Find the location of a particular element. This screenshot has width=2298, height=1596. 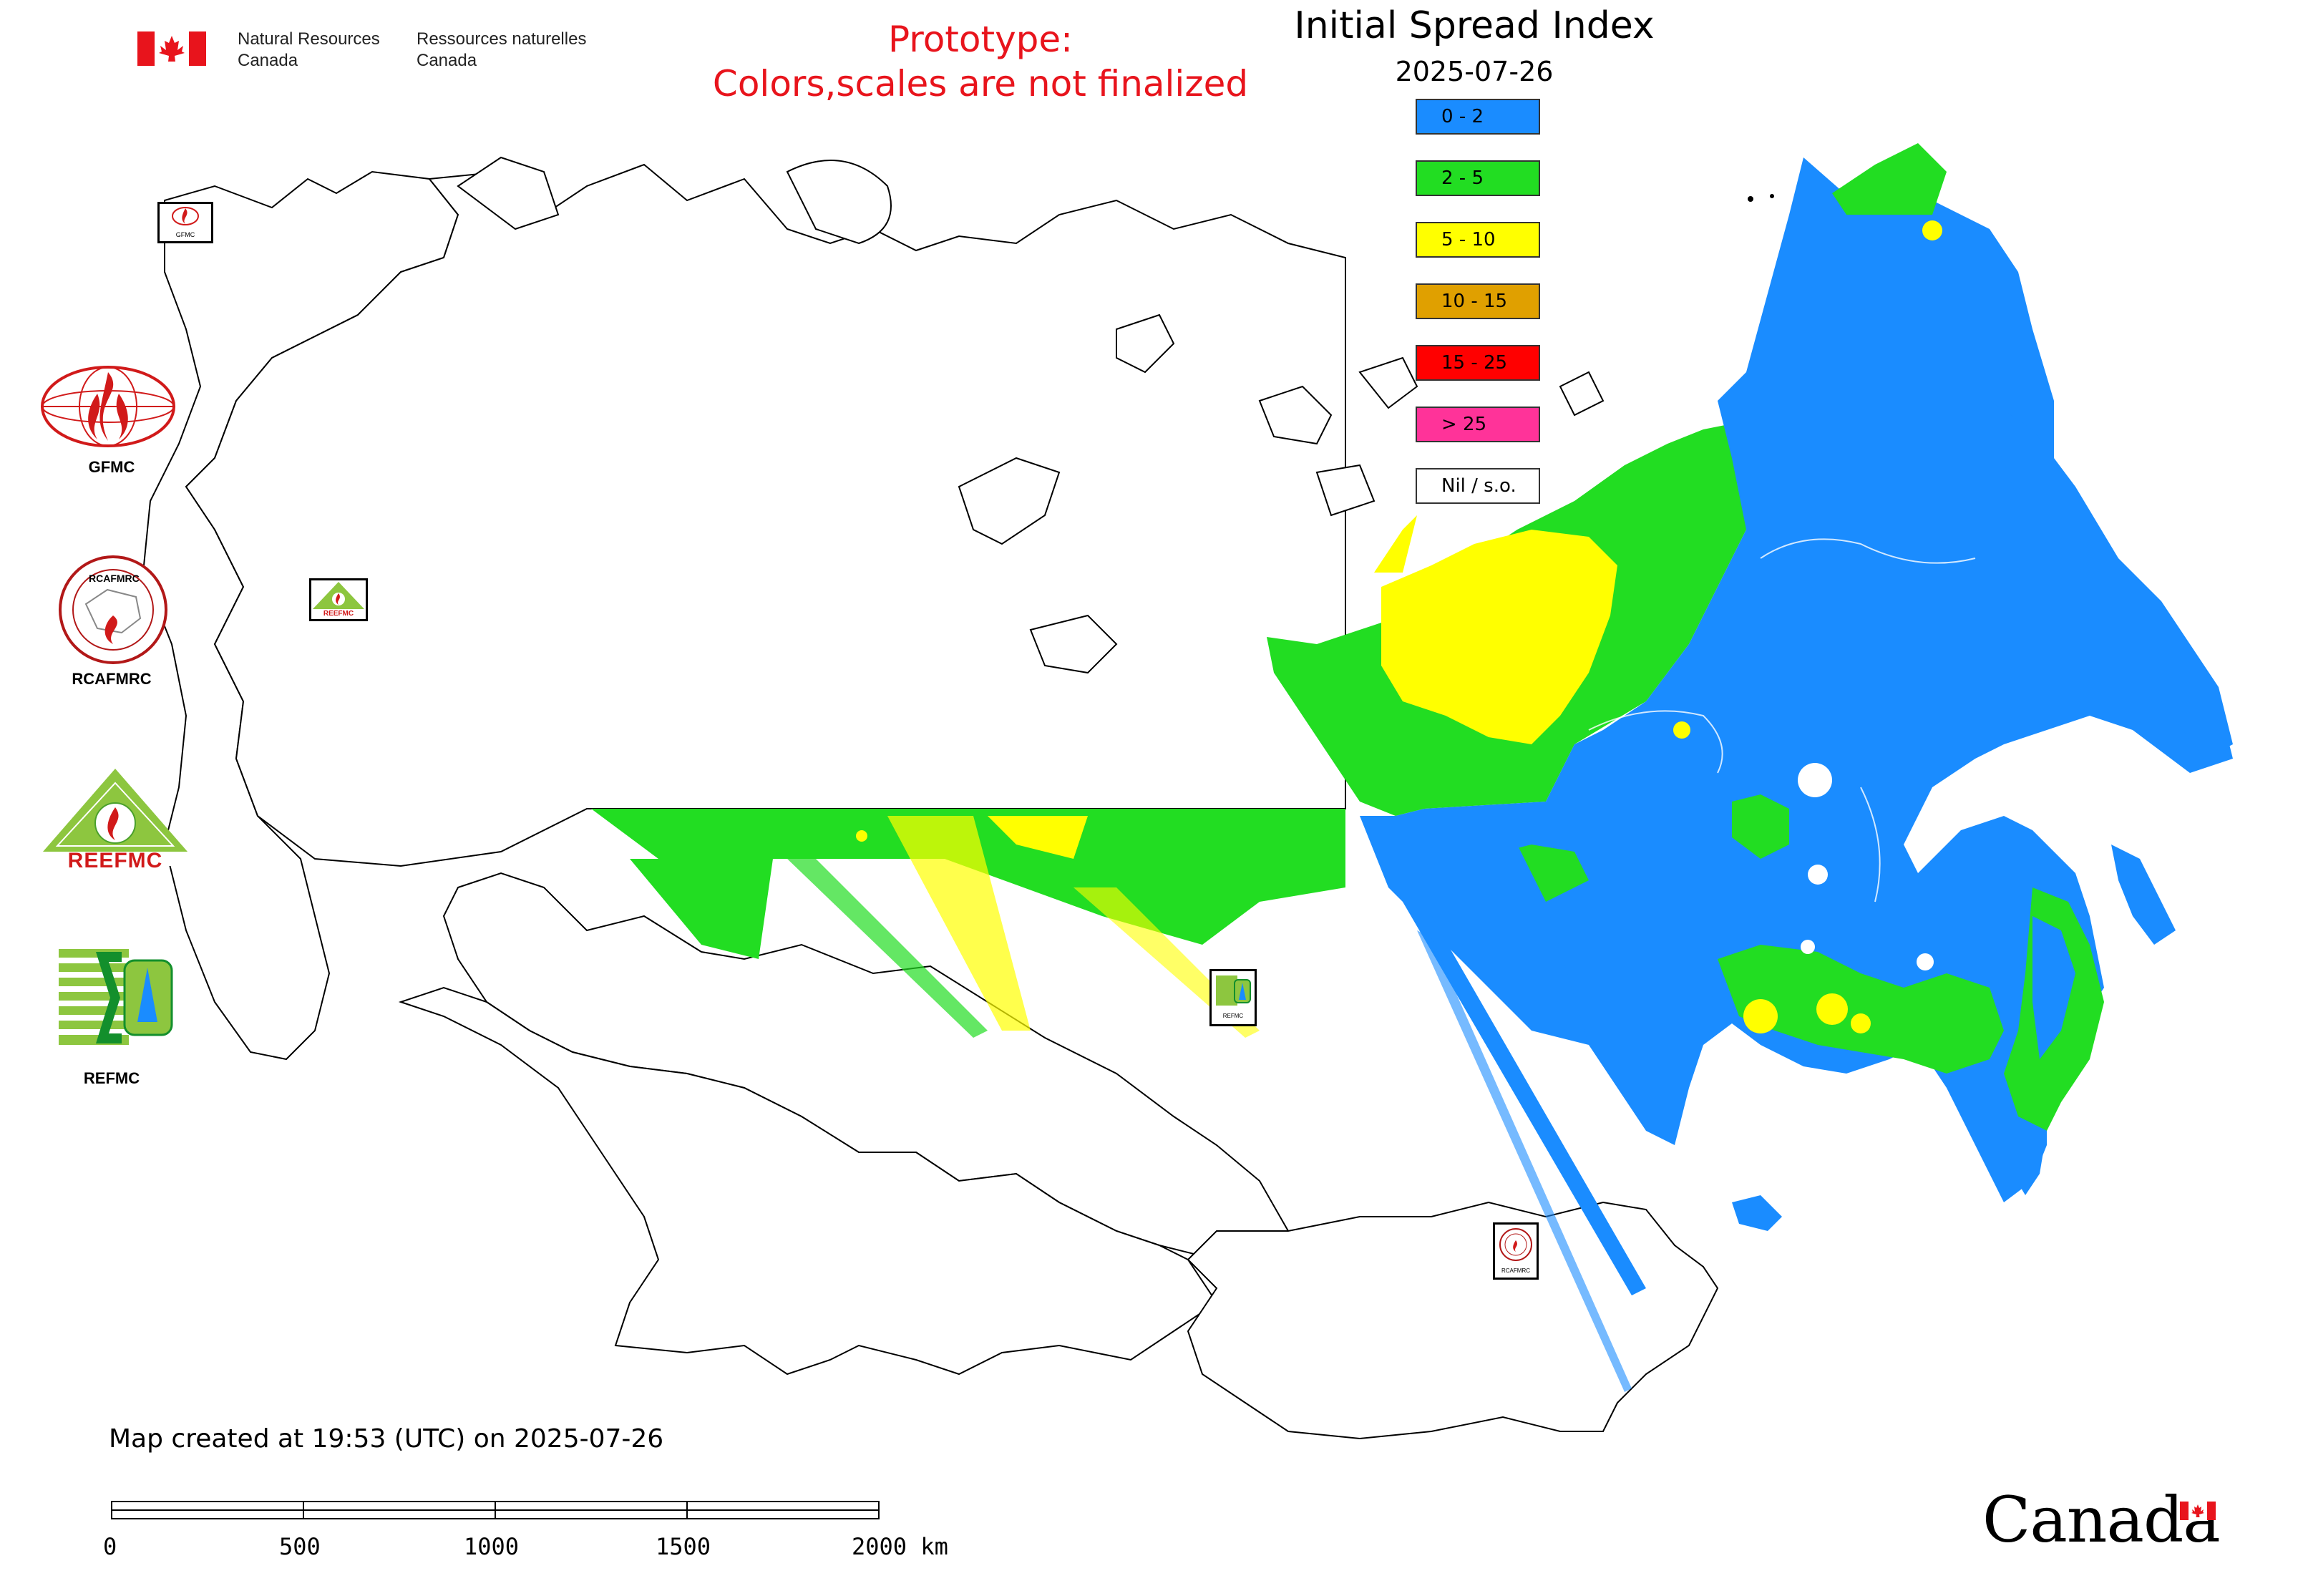

map-marker-rcafmrc: RCAFMRC is located at coordinates (1516, 1251).